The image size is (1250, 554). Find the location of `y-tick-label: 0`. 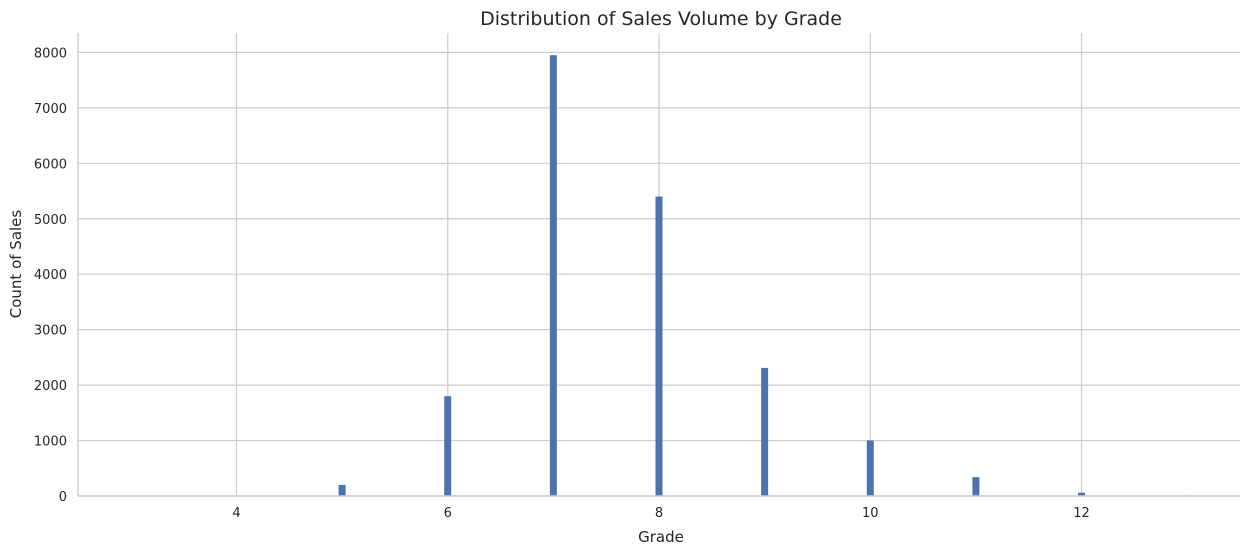

y-tick-label: 0 is located at coordinates (63, 497).